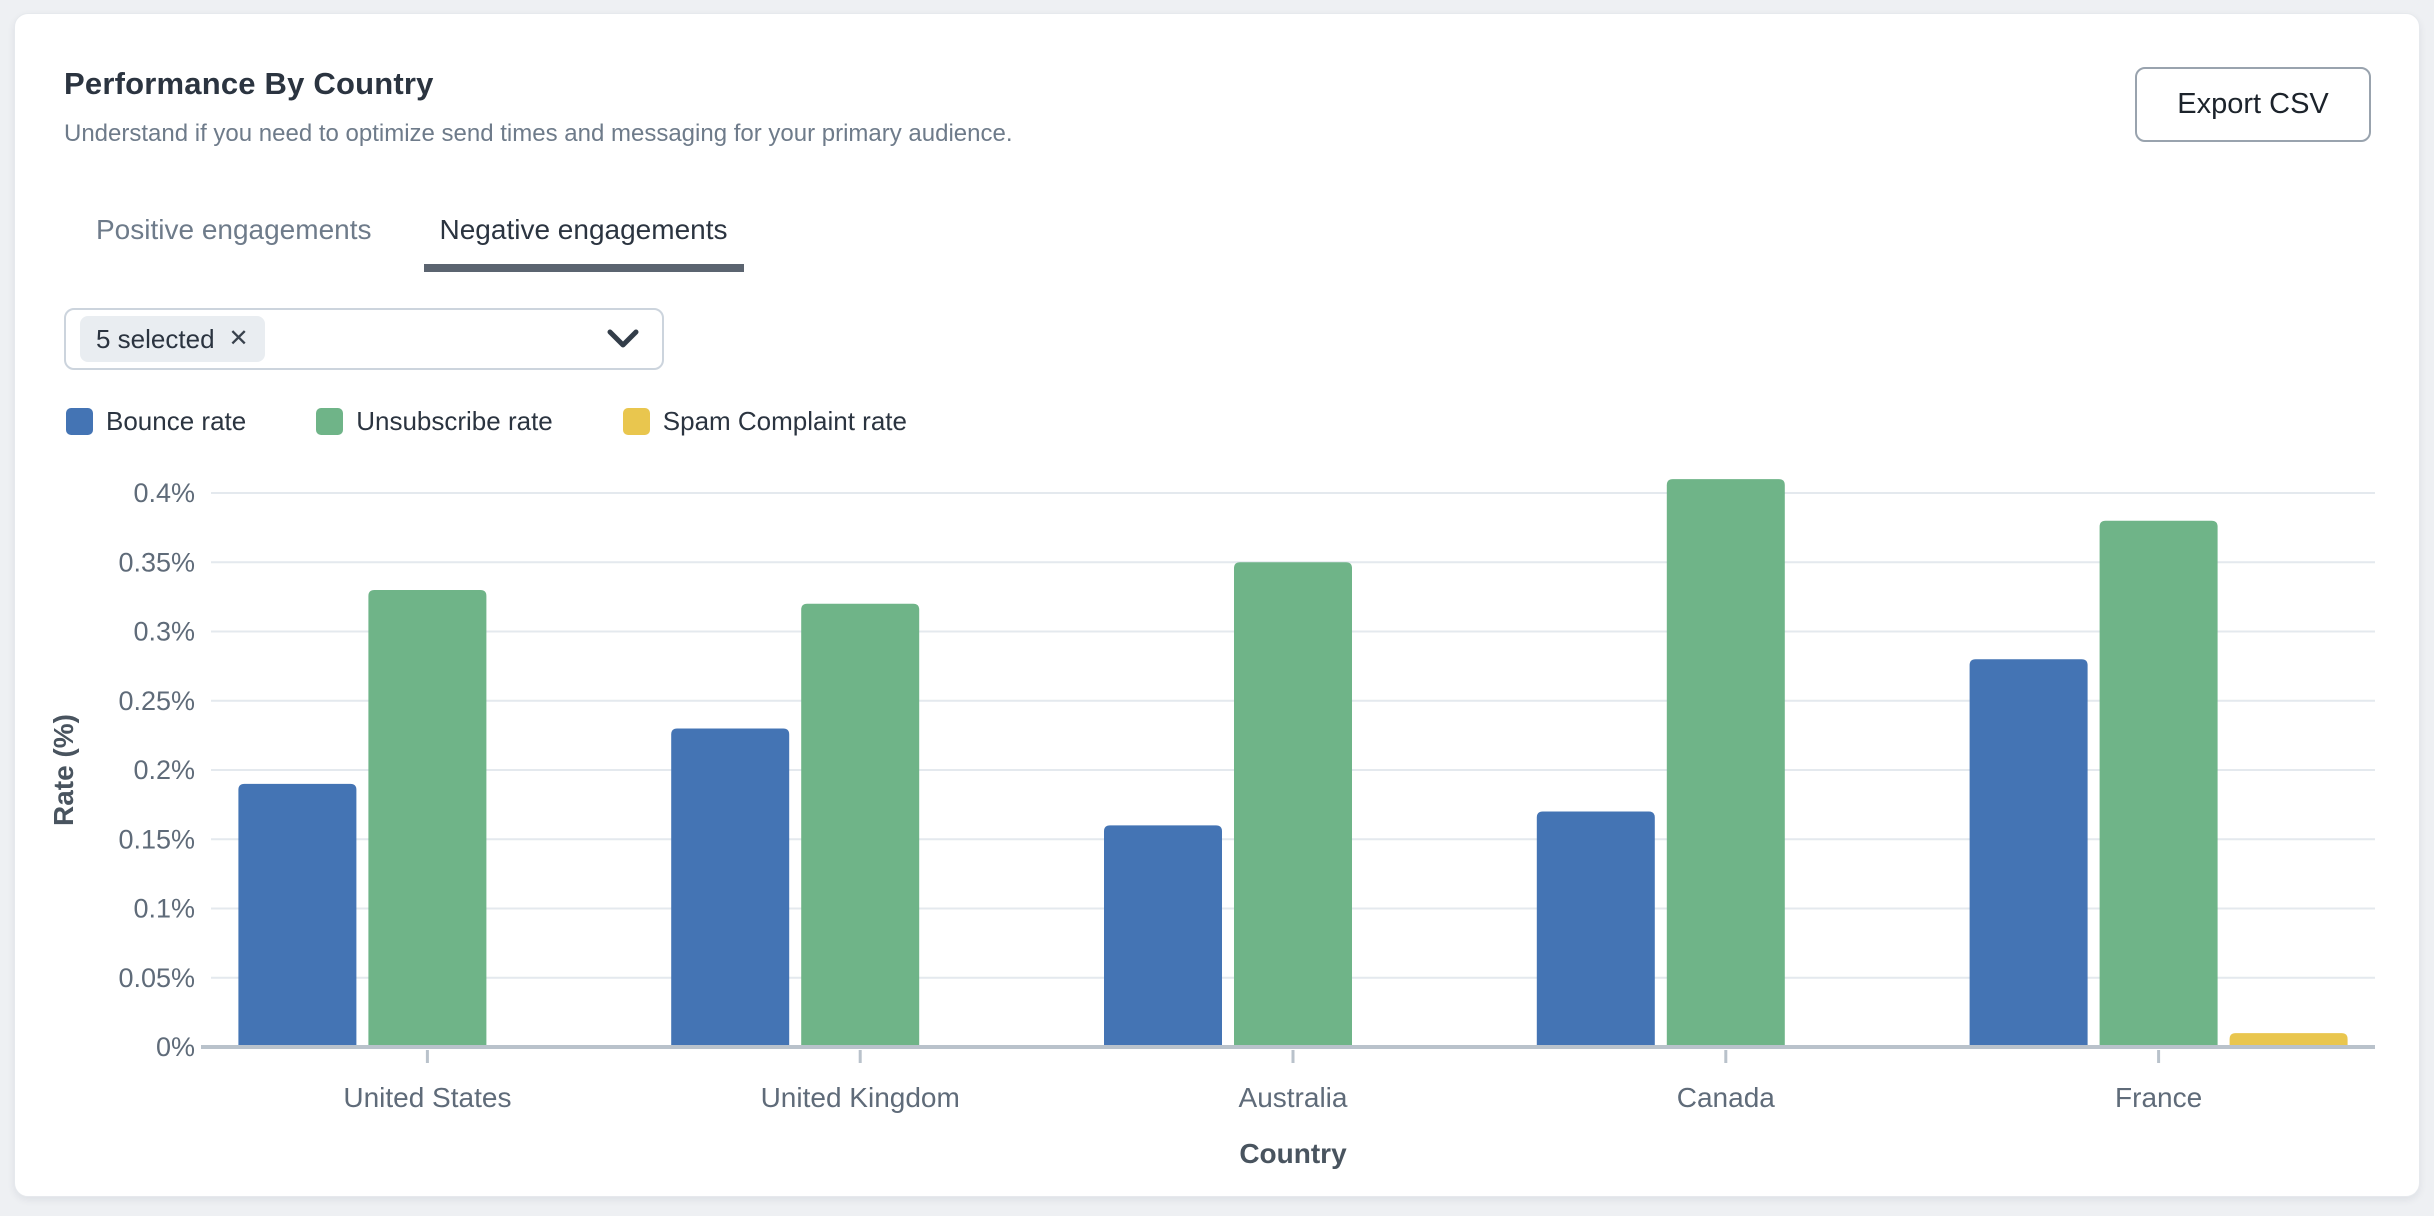  I want to click on selected-count-chip: 5 selected ✕, so click(172, 339).